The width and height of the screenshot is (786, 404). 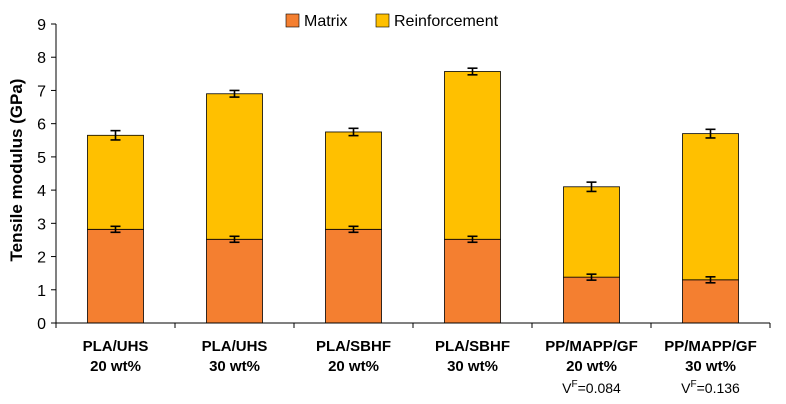 I want to click on y-tick-label: 2, so click(x=41, y=258).